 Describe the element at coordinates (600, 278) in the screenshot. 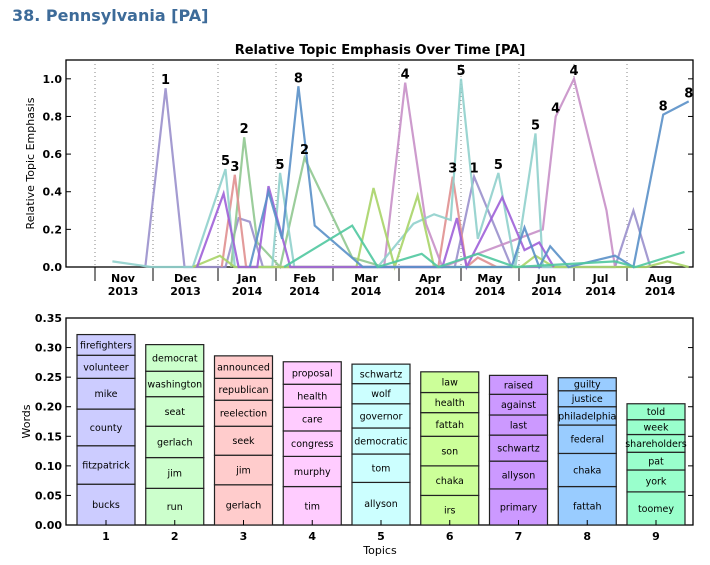

I see `x-tick-label-month: Jul` at that location.